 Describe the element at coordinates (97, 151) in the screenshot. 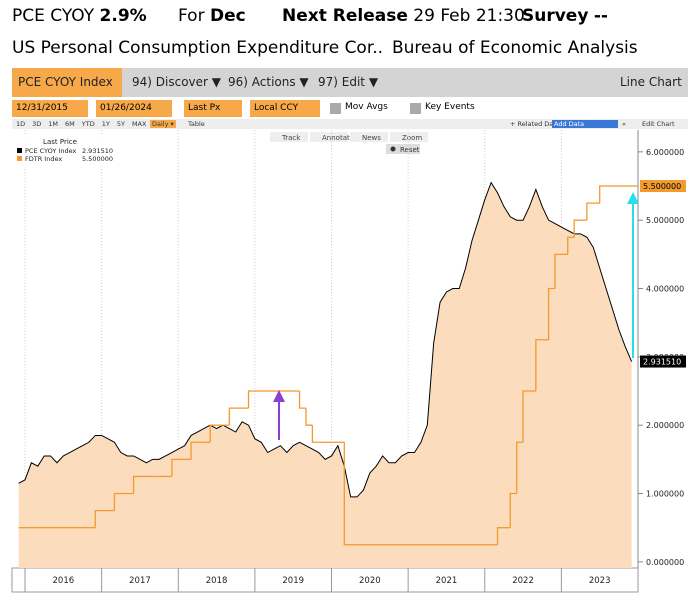

I see `legend-value: 2.931510` at that location.